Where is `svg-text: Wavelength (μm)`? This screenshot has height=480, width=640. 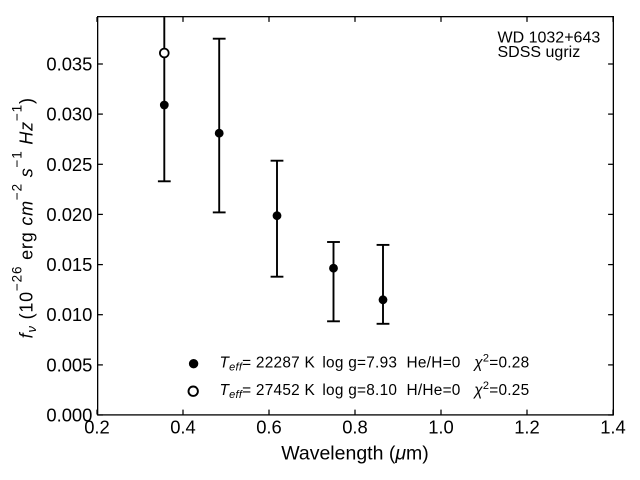 svg-text: Wavelength (μm) is located at coordinates (355, 454).